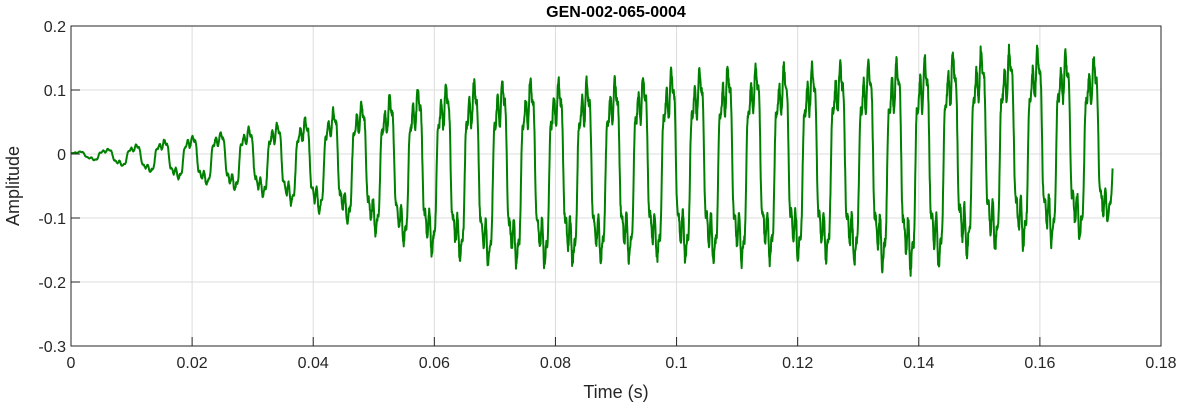 Image resolution: width=1182 pixels, height=404 pixels. What do you see at coordinates (555, 363) in the screenshot?
I see `x-tick-label: 0.08` at bounding box center [555, 363].